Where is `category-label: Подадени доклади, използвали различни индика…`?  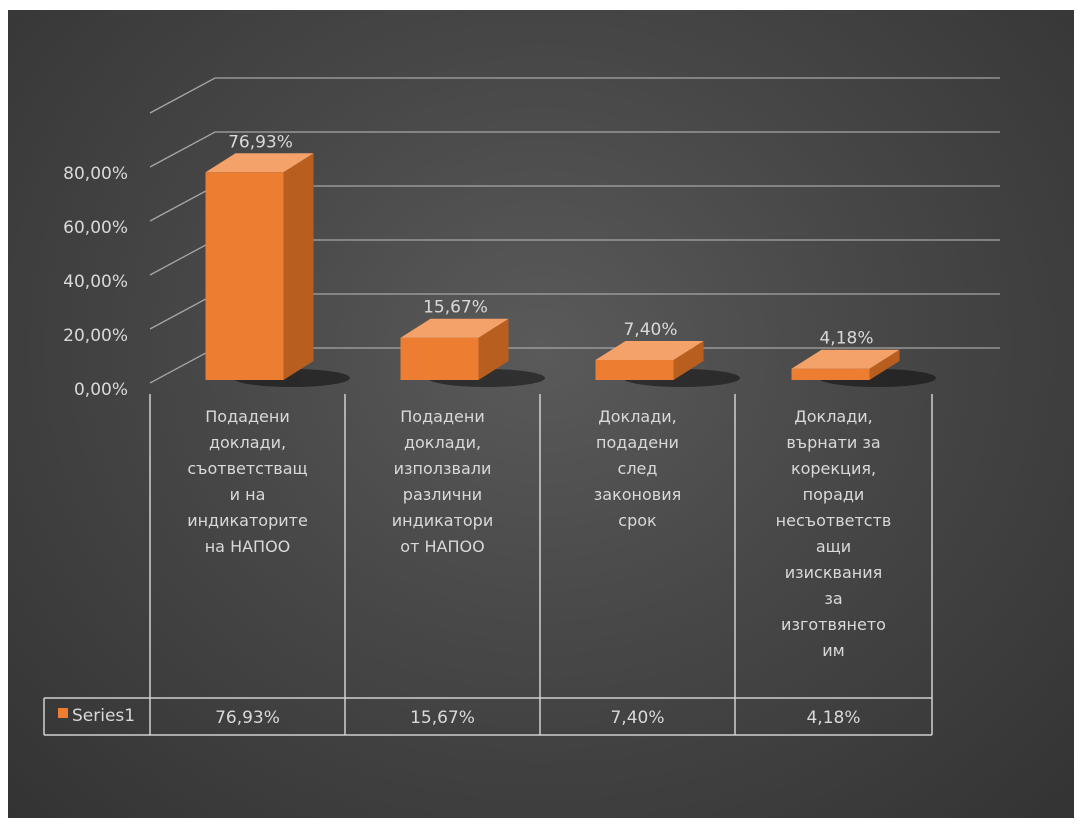 category-label: Подадени доклади, използвали различни индика… is located at coordinates (442, 481).